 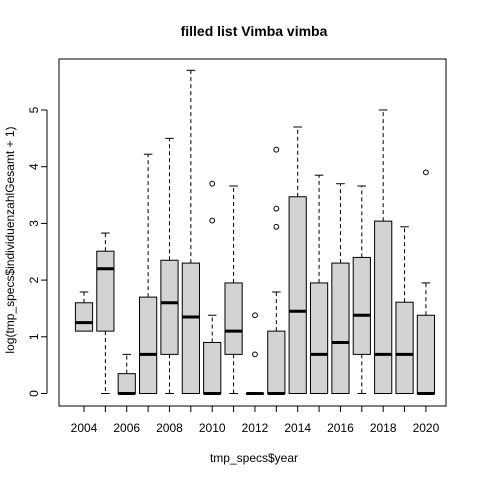 I want to click on x-axis: 2004 2006 2008 2010 2012 2014 2016 2018 2020, so click(x=255, y=420).